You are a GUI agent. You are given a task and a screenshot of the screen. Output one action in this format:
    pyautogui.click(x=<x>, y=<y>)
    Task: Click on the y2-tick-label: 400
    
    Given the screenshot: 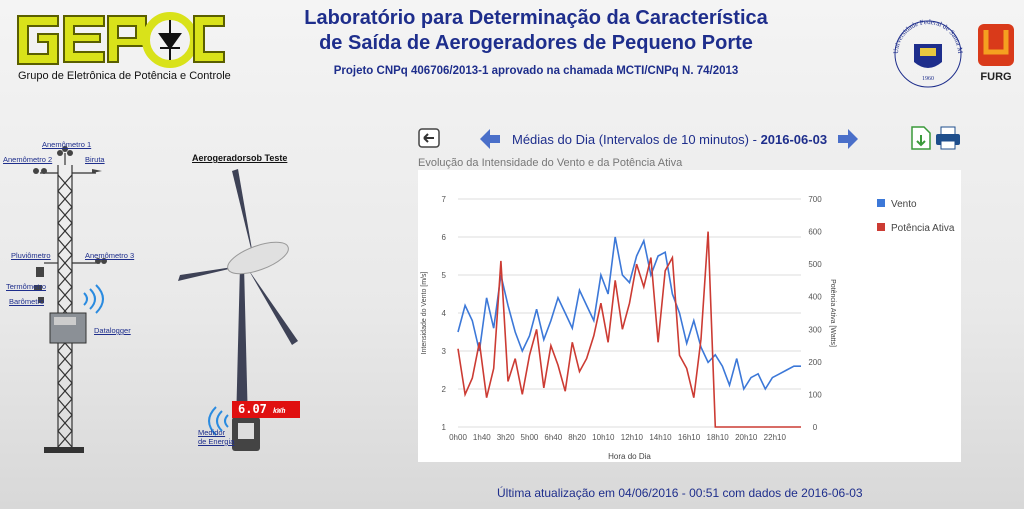 What is the action you would take?
    pyautogui.click(x=815, y=297)
    